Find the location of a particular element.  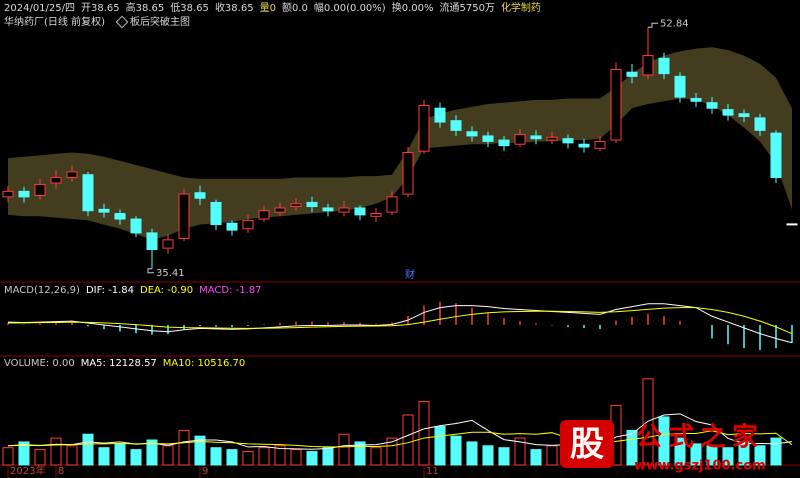

x-tick-label: 9 is located at coordinates (205, 471).